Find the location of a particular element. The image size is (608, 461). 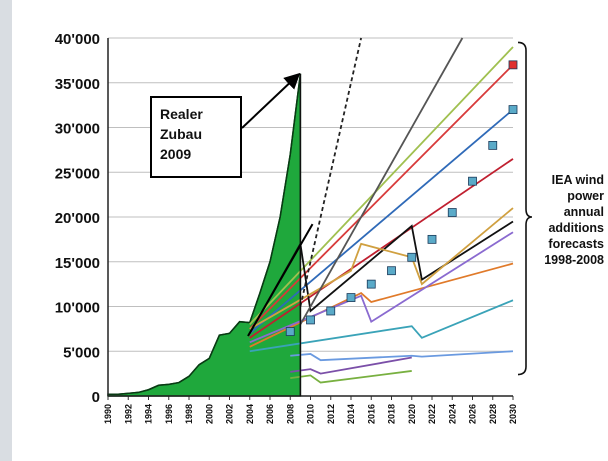

annotation-box: Realer Zubau 2009 is located at coordinates (196, 137).